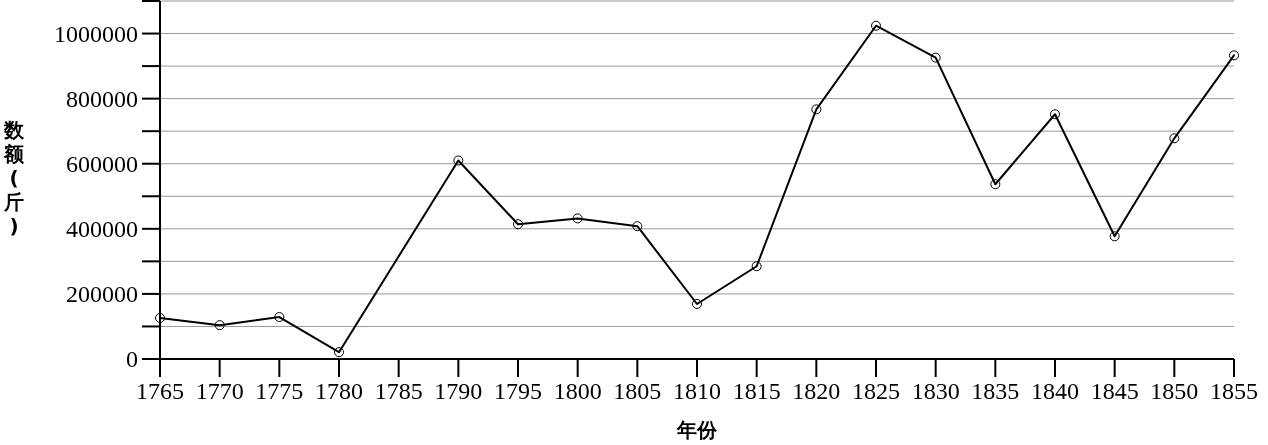 This screenshot has width=1268, height=445. Describe the element at coordinates (697, 430) in the screenshot. I see `x-axis-title: 年份` at that location.